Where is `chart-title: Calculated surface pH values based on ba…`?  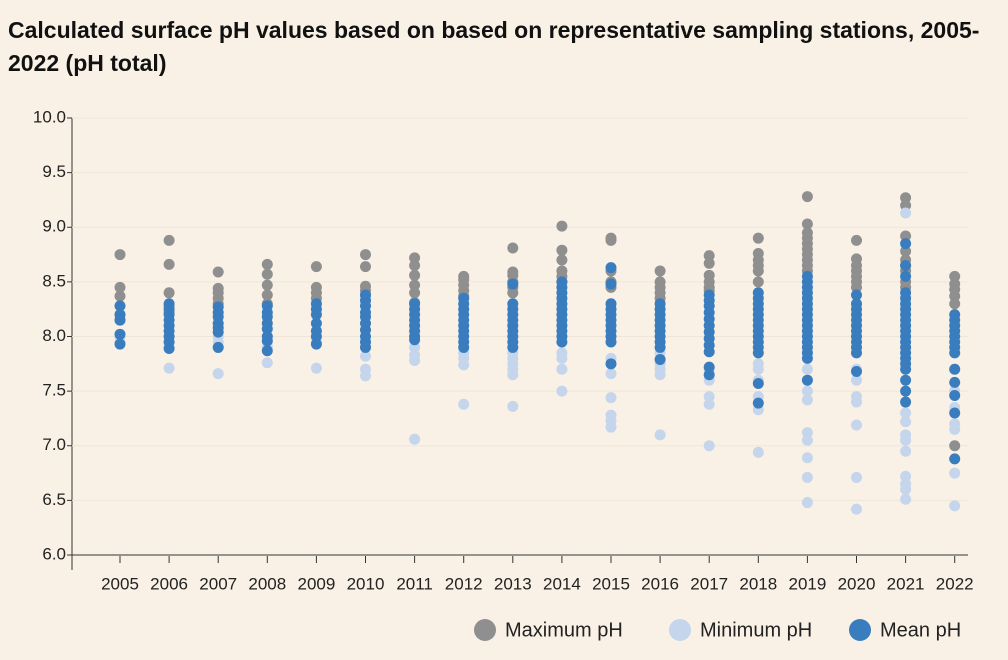
chart-title: Calculated surface pH values based on ba… is located at coordinates (494, 46).